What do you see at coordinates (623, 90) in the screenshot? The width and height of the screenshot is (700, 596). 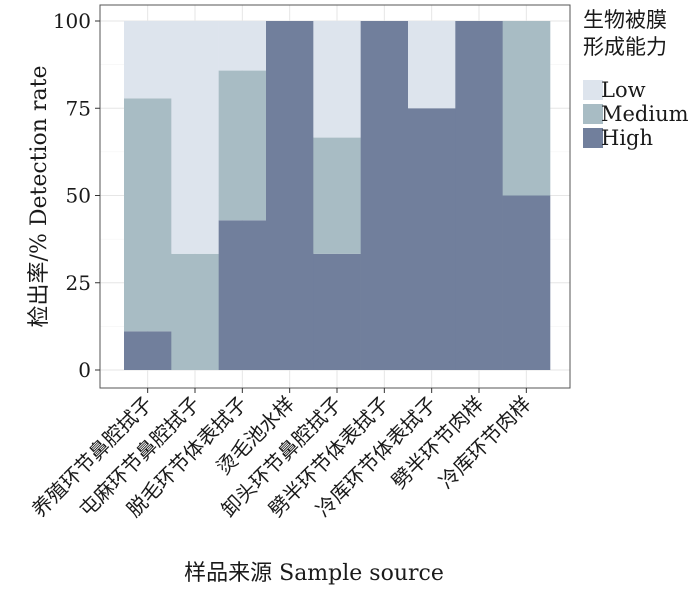 I see `legend-label-low: Low` at bounding box center [623, 90].